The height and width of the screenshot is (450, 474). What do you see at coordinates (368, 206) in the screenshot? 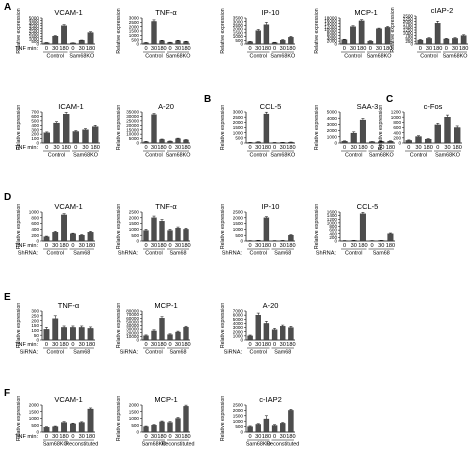
I see `chart-title: CCL-5` at bounding box center [368, 206].